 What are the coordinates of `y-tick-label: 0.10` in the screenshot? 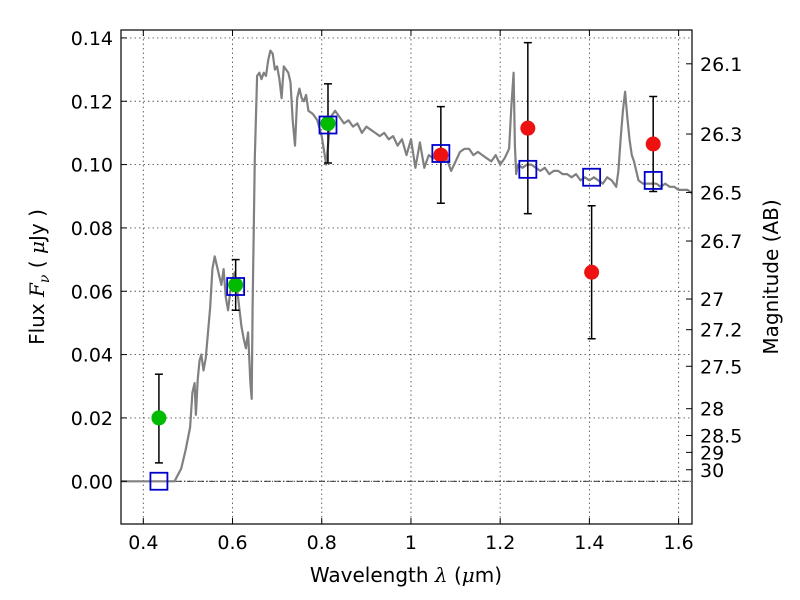 It's located at (92, 166).